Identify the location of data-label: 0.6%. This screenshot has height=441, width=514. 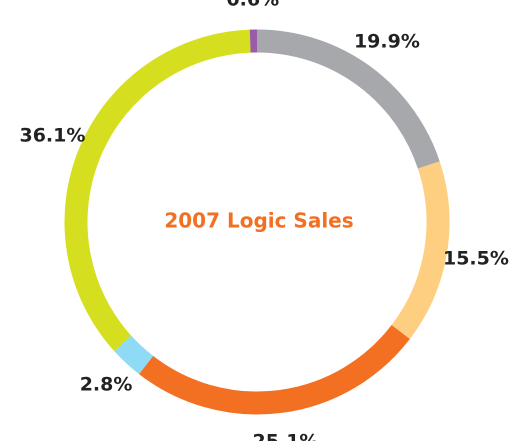
(252, 5).